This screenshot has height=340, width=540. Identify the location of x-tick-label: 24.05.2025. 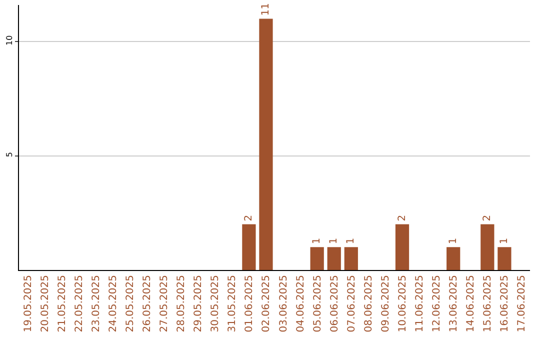
(113, 303).